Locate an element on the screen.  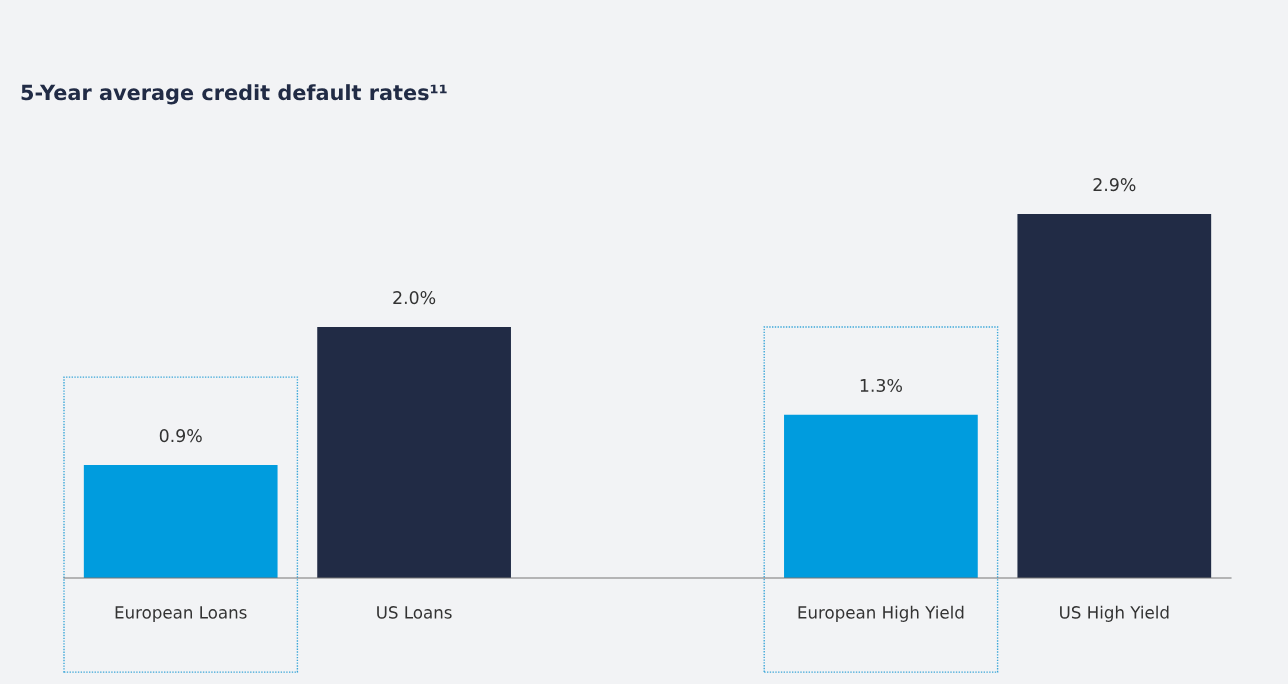
x-tick-label: US High Yield is located at coordinates (1114, 613).